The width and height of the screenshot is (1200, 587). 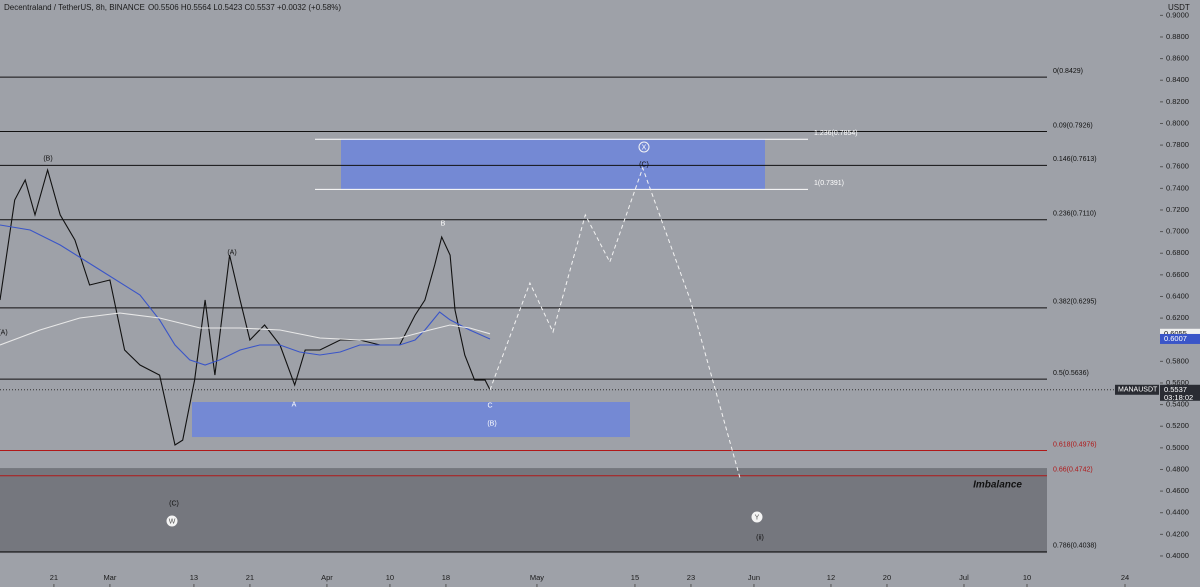 What do you see at coordinates (489, 405) in the screenshot?
I see `wave-label: C` at bounding box center [489, 405].